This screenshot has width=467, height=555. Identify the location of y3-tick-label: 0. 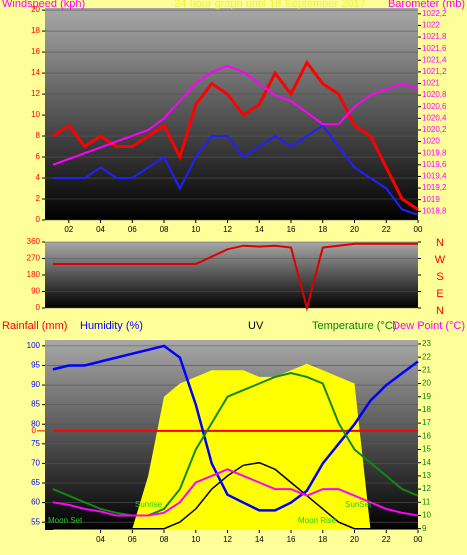
(34, 430).